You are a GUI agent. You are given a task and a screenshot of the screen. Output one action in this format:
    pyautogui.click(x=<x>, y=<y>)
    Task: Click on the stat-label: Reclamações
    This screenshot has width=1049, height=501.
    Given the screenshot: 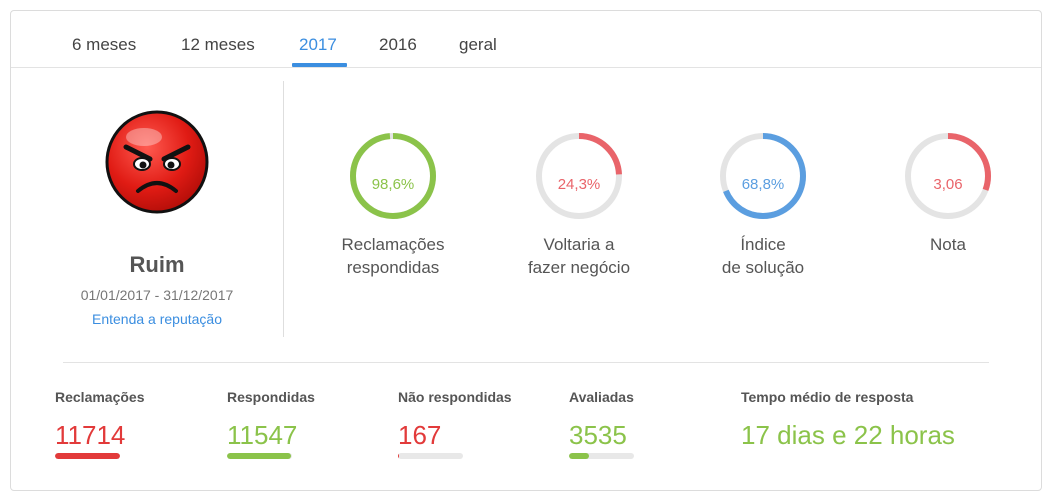 What is the action you would take?
    pyautogui.click(x=100, y=397)
    